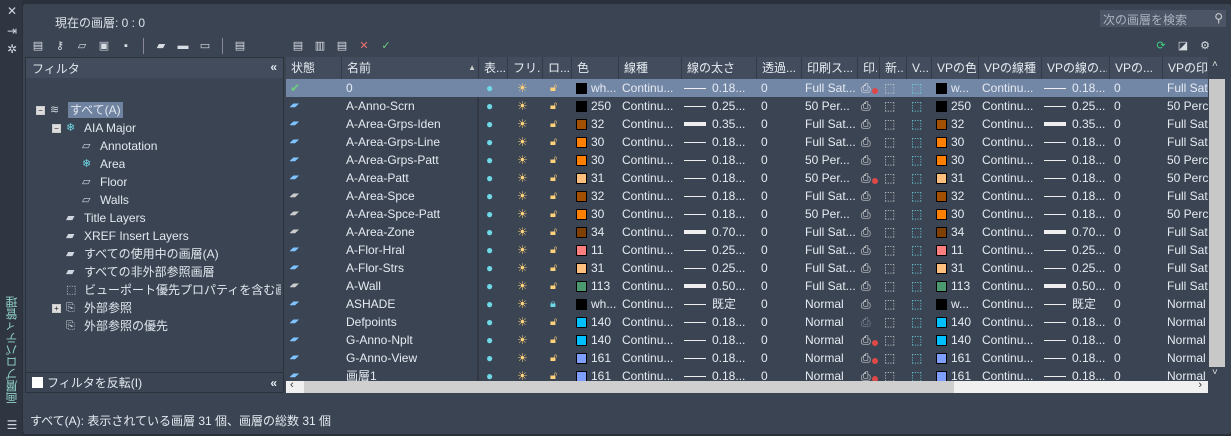 The image size is (1231, 436). What do you see at coordinates (957, 250) in the screenshot?
I see `vp-color-cell: 11` at bounding box center [957, 250].